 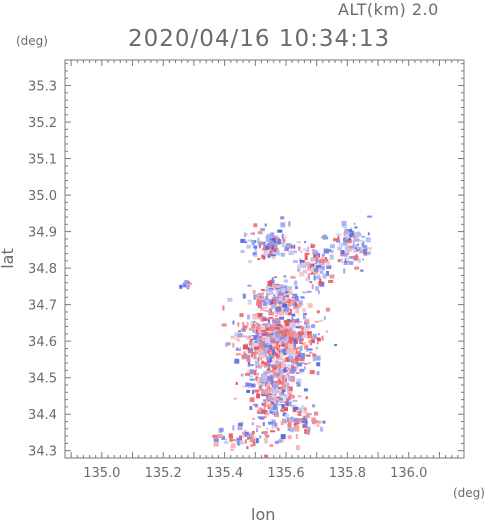 I want to click on y-tick-label: 34.9, so click(x=42, y=233).